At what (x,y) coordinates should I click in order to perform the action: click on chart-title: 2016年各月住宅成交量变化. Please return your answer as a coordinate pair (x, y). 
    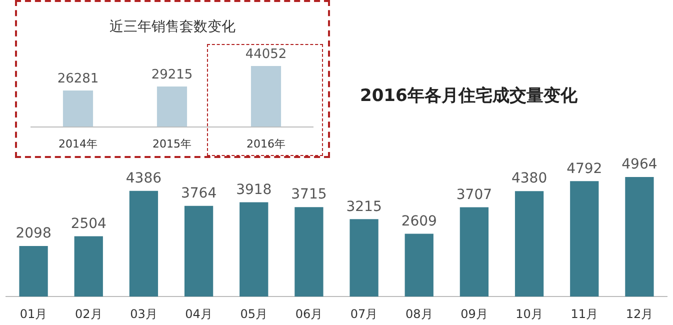
    Looking at the image, I should click on (469, 96).